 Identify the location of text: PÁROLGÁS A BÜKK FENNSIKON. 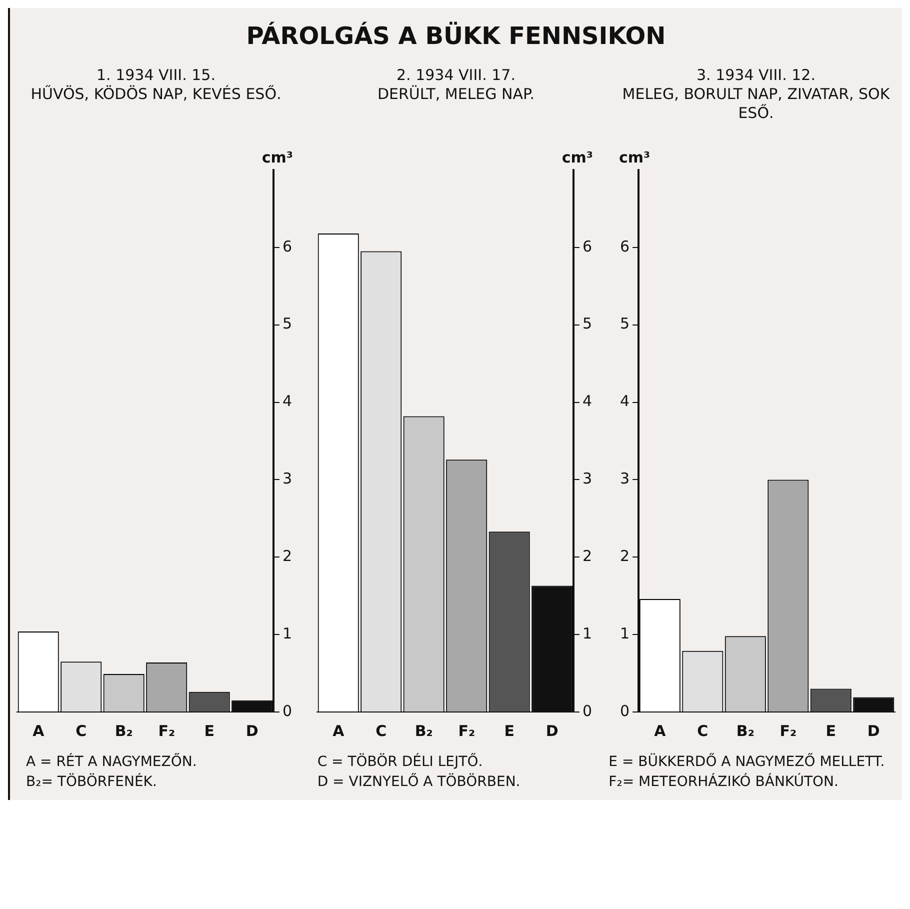
(456, 36).